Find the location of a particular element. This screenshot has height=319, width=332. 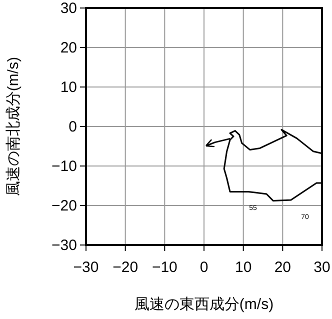

x-tick-label: 30 is located at coordinates (322, 267).